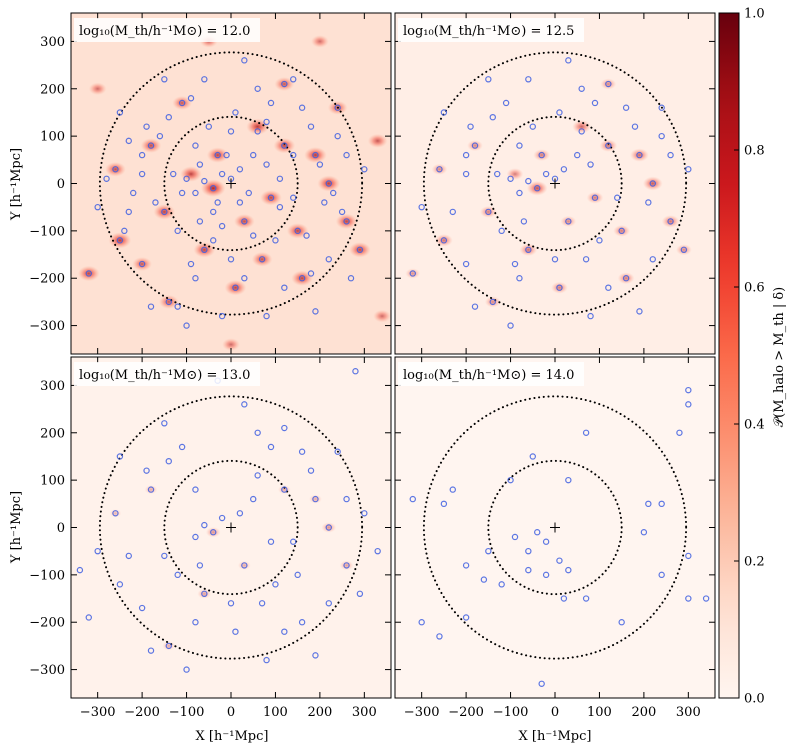 The height and width of the screenshot is (747, 789). I want to click on y-tick-label: 0, so click(61, 184).